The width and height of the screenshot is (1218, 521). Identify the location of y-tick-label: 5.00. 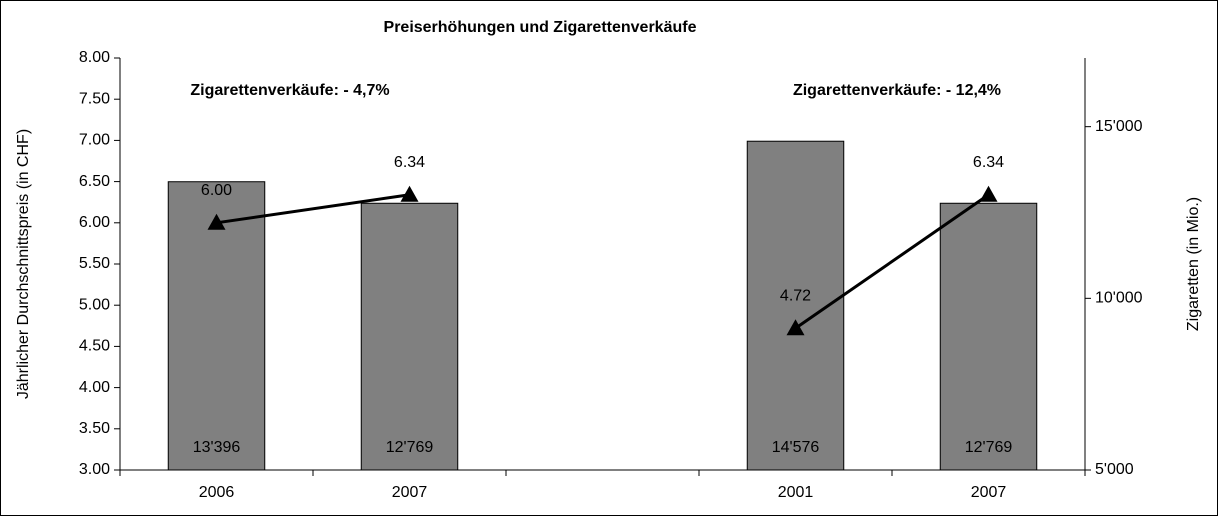
(94, 304).